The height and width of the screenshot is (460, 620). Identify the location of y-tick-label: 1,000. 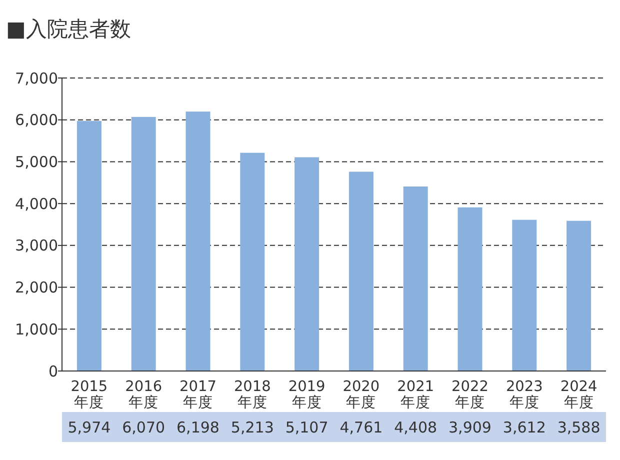
(36, 329).